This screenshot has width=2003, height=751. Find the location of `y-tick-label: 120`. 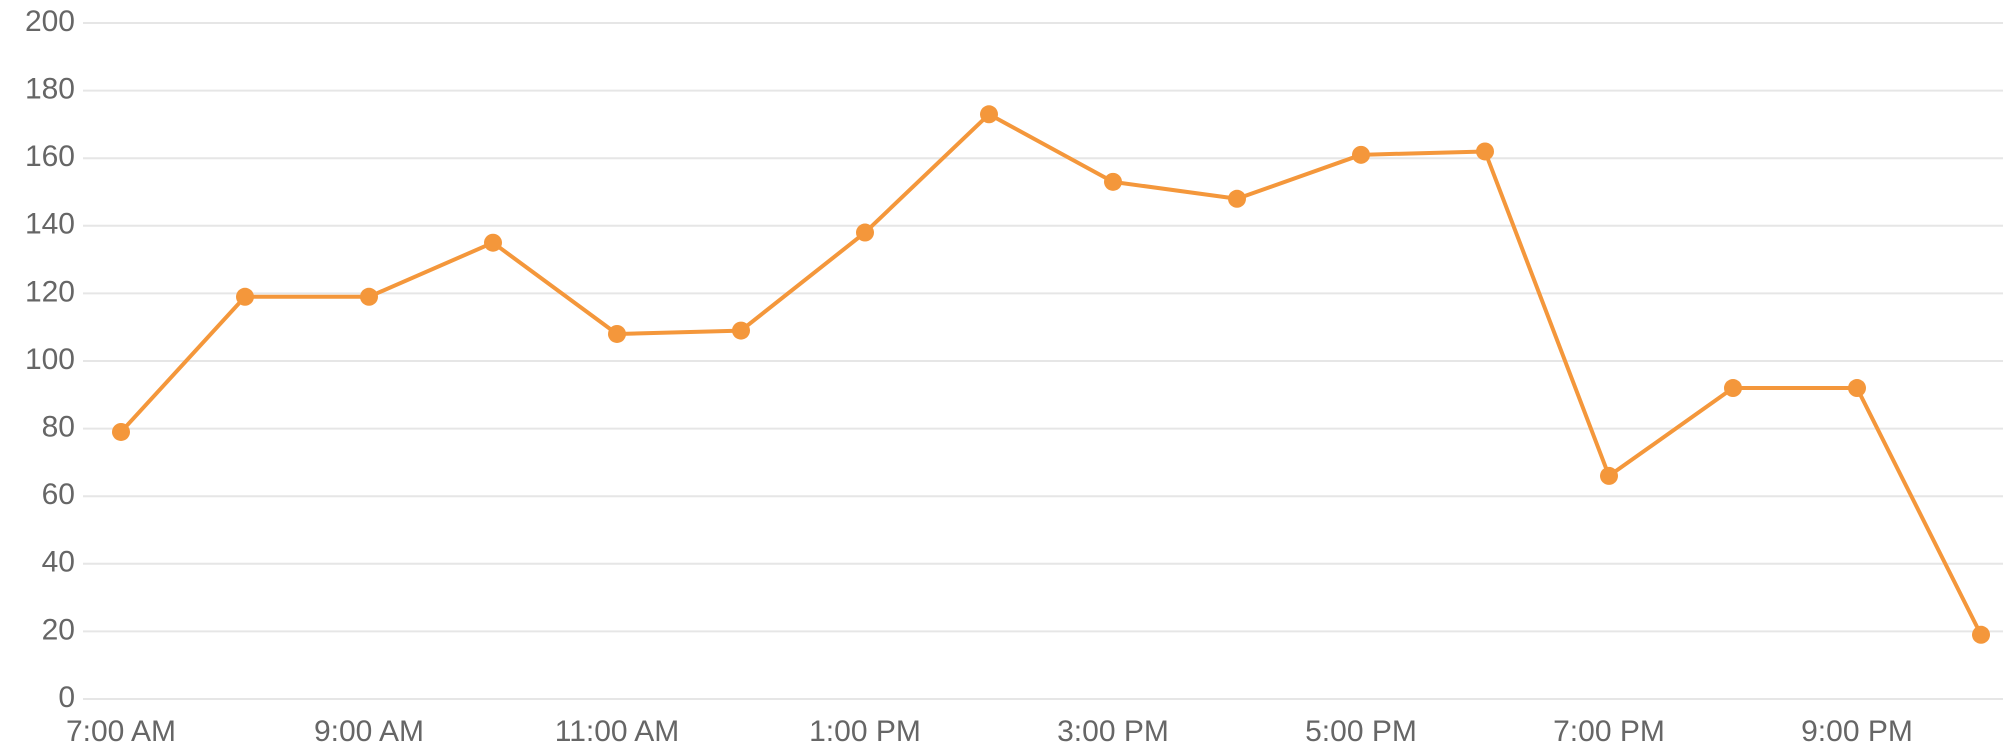

y-tick-label: 120 is located at coordinates (50, 291).